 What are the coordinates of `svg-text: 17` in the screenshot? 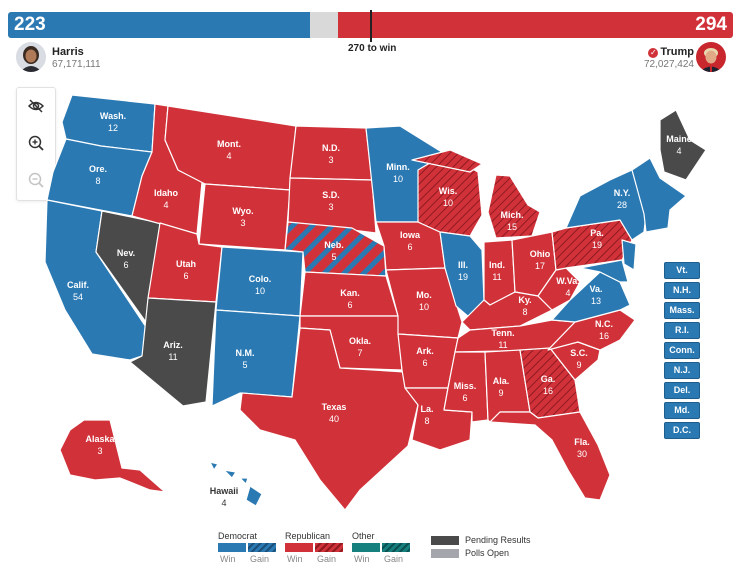 It's located at (540, 266).